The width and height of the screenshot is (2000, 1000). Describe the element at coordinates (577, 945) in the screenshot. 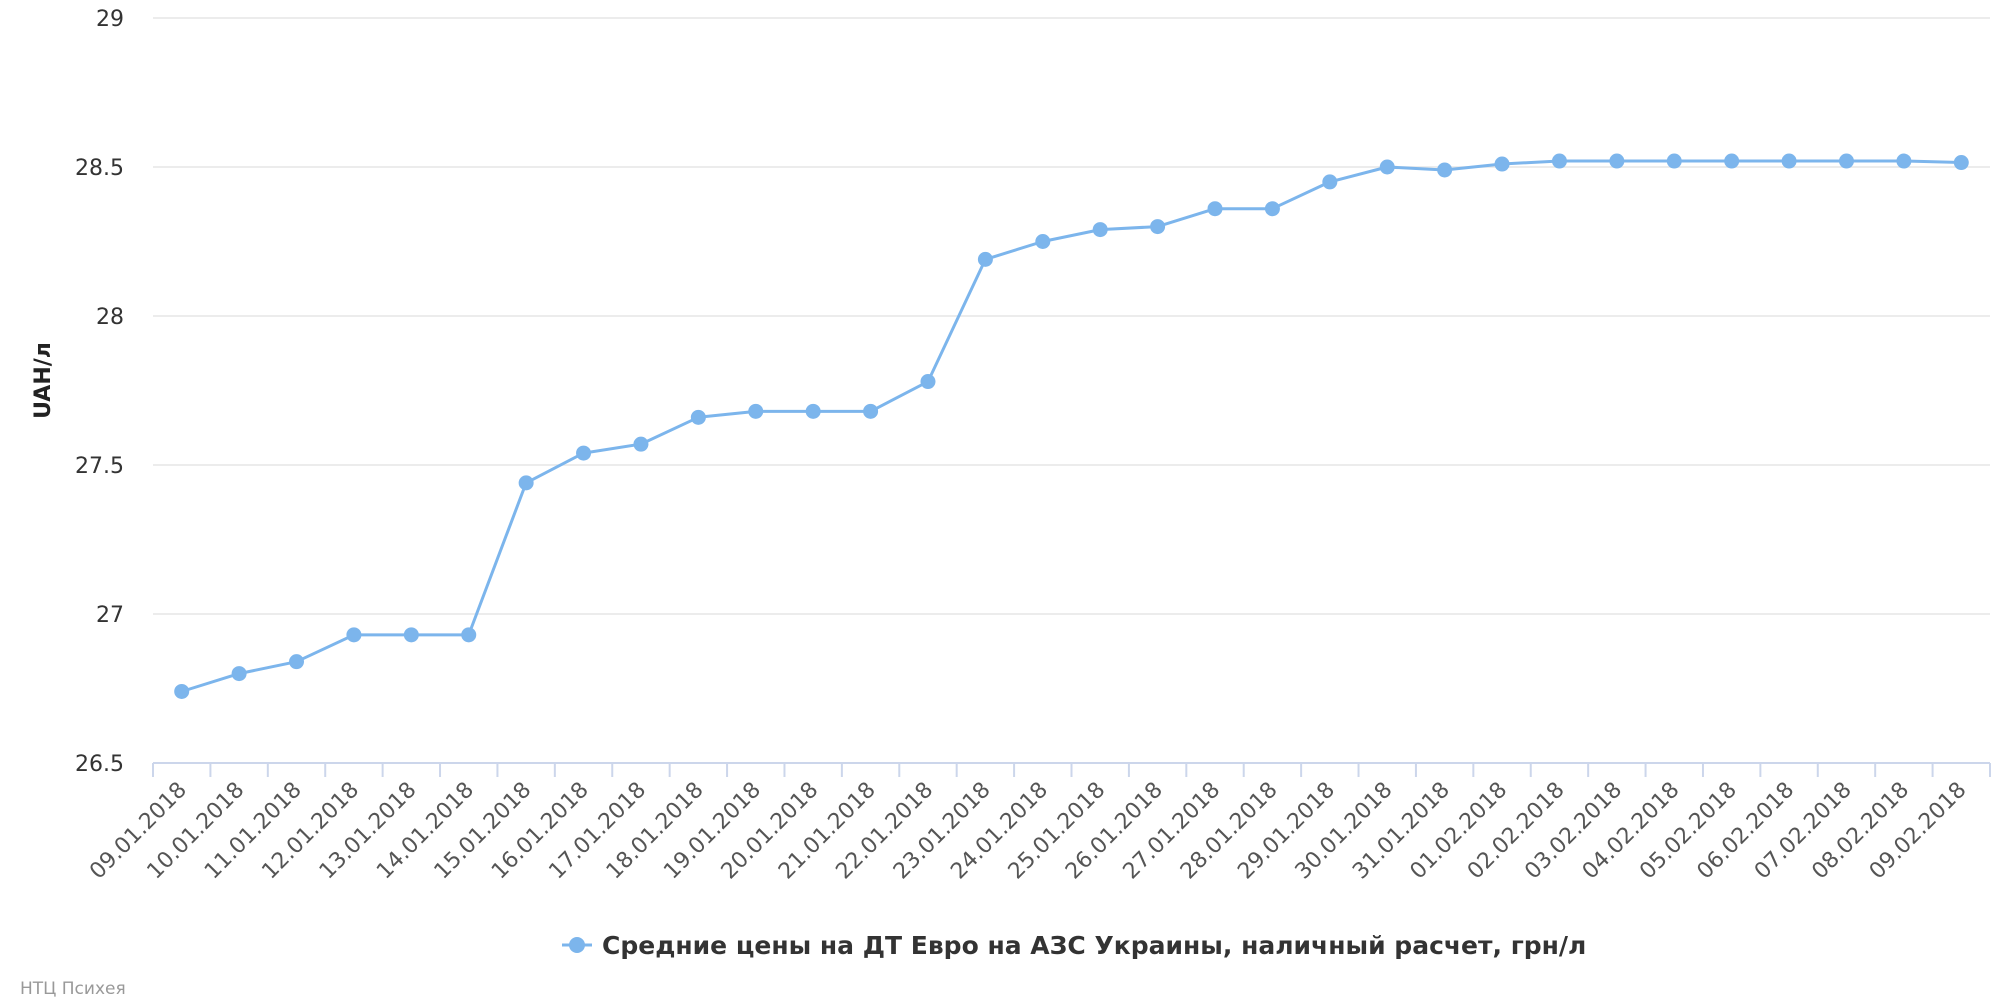

I see `legend-swatch-marker` at that location.